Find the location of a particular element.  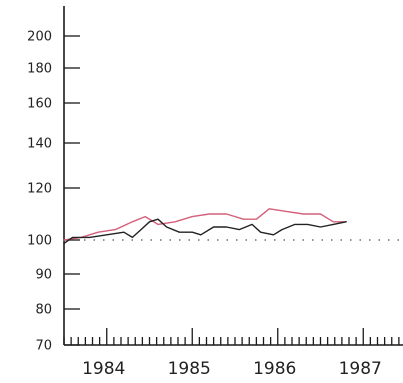

y-tick-label: 160 is located at coordinates (39, 104).